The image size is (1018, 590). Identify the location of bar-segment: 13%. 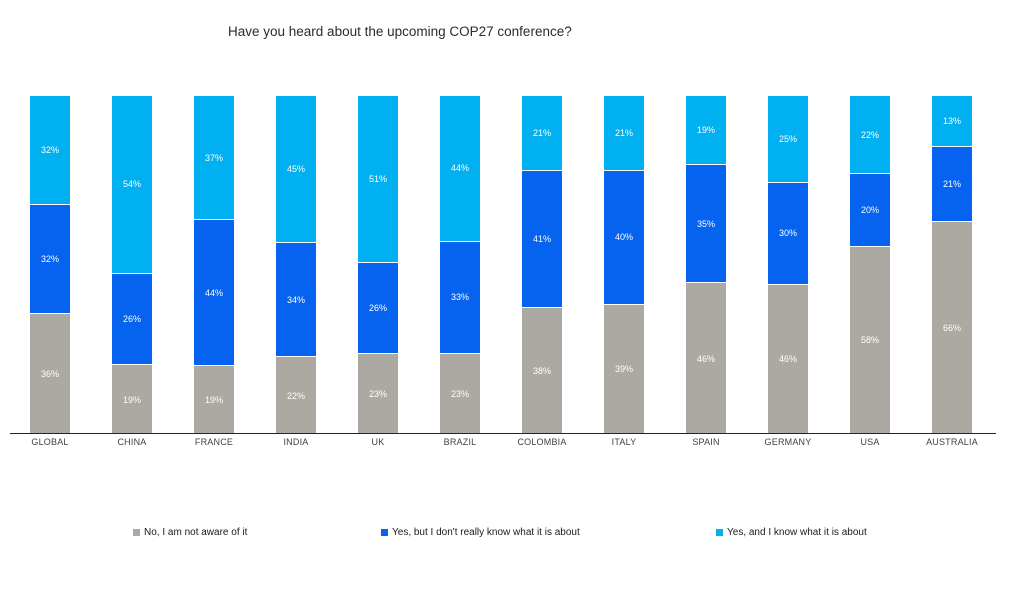
(952, 121).